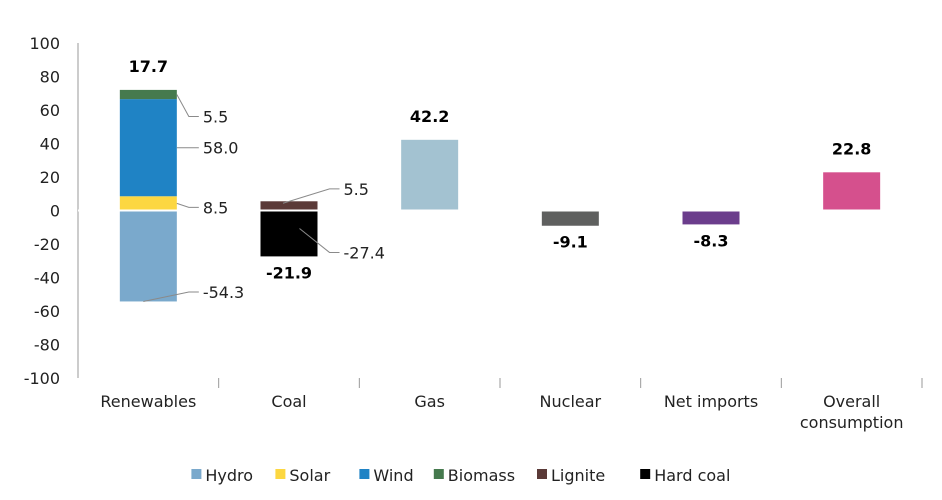 The image size is (942, 500). I want to click on y-tick-label: -80, so click(47, 345).